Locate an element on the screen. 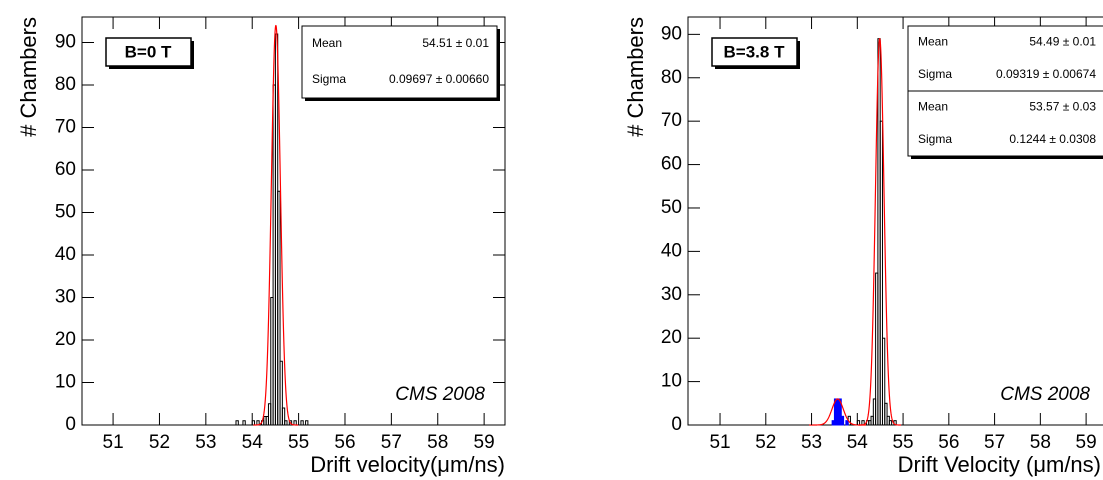 The height and width of the screenshot is (480, 1103). label-box-text: B=3.8 T is located at coordinates (755, 51).